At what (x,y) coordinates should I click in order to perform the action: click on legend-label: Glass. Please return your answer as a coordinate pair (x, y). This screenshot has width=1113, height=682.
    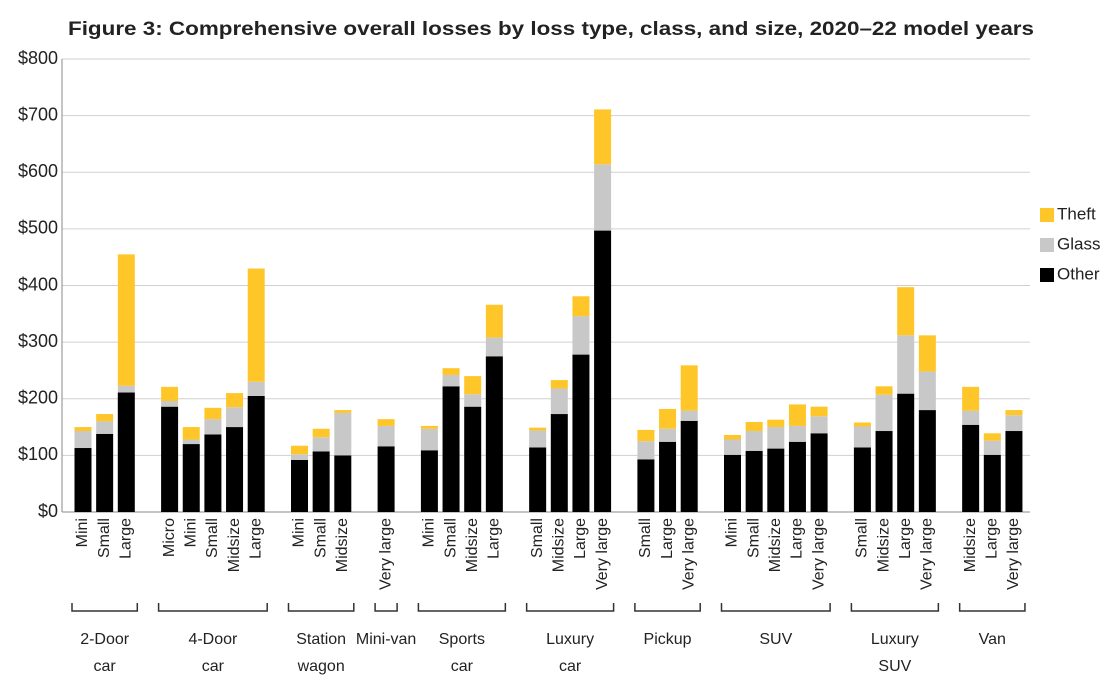
    Looking at the image, I should click on (1078, 243).